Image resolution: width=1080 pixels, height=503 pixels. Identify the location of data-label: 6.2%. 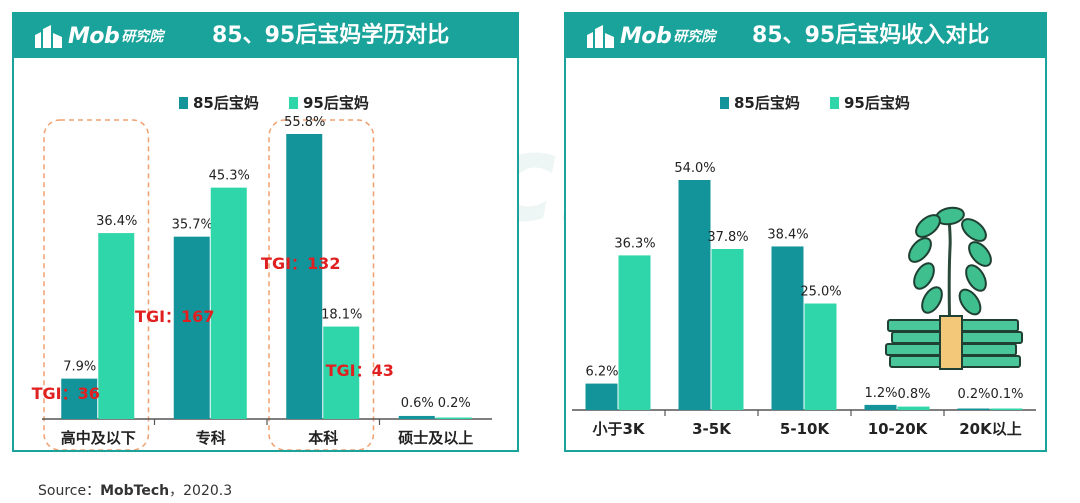
(601, 372).